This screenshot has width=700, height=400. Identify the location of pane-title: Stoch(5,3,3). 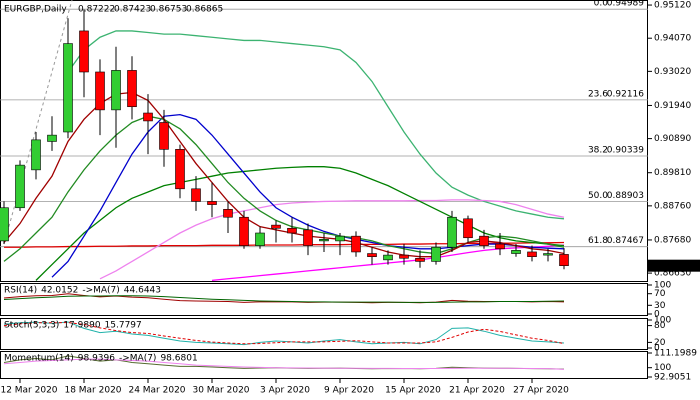
(31, 326).